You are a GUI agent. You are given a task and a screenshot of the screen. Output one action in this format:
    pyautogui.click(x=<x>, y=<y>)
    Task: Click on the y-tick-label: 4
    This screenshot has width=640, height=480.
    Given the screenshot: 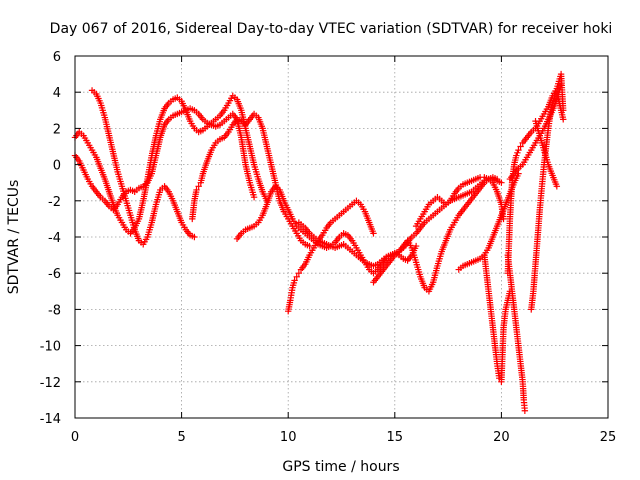 What is the action you would take?
    pyautogui.click(x=57, y=93)
    